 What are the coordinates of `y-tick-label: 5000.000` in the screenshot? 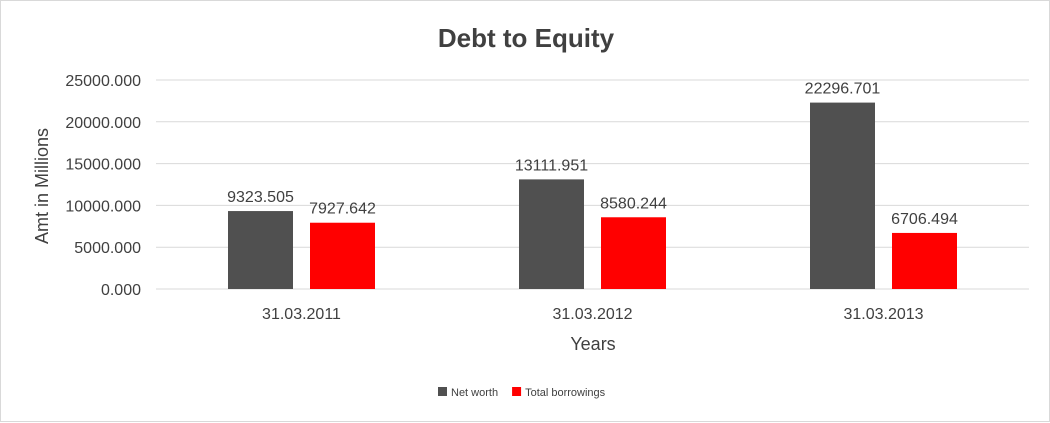 It's located at (107, 248).